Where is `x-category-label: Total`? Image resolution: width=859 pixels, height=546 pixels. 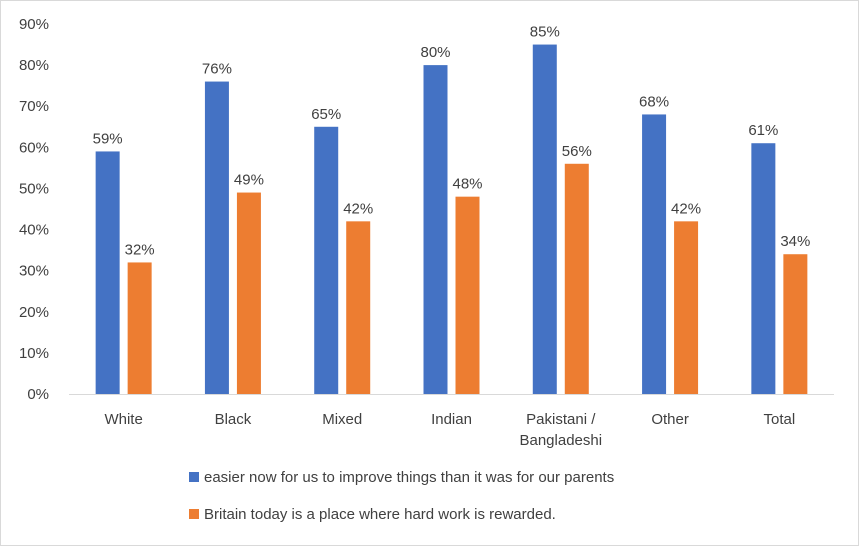 x-category-label: Total is located at coordinates (780, 419).